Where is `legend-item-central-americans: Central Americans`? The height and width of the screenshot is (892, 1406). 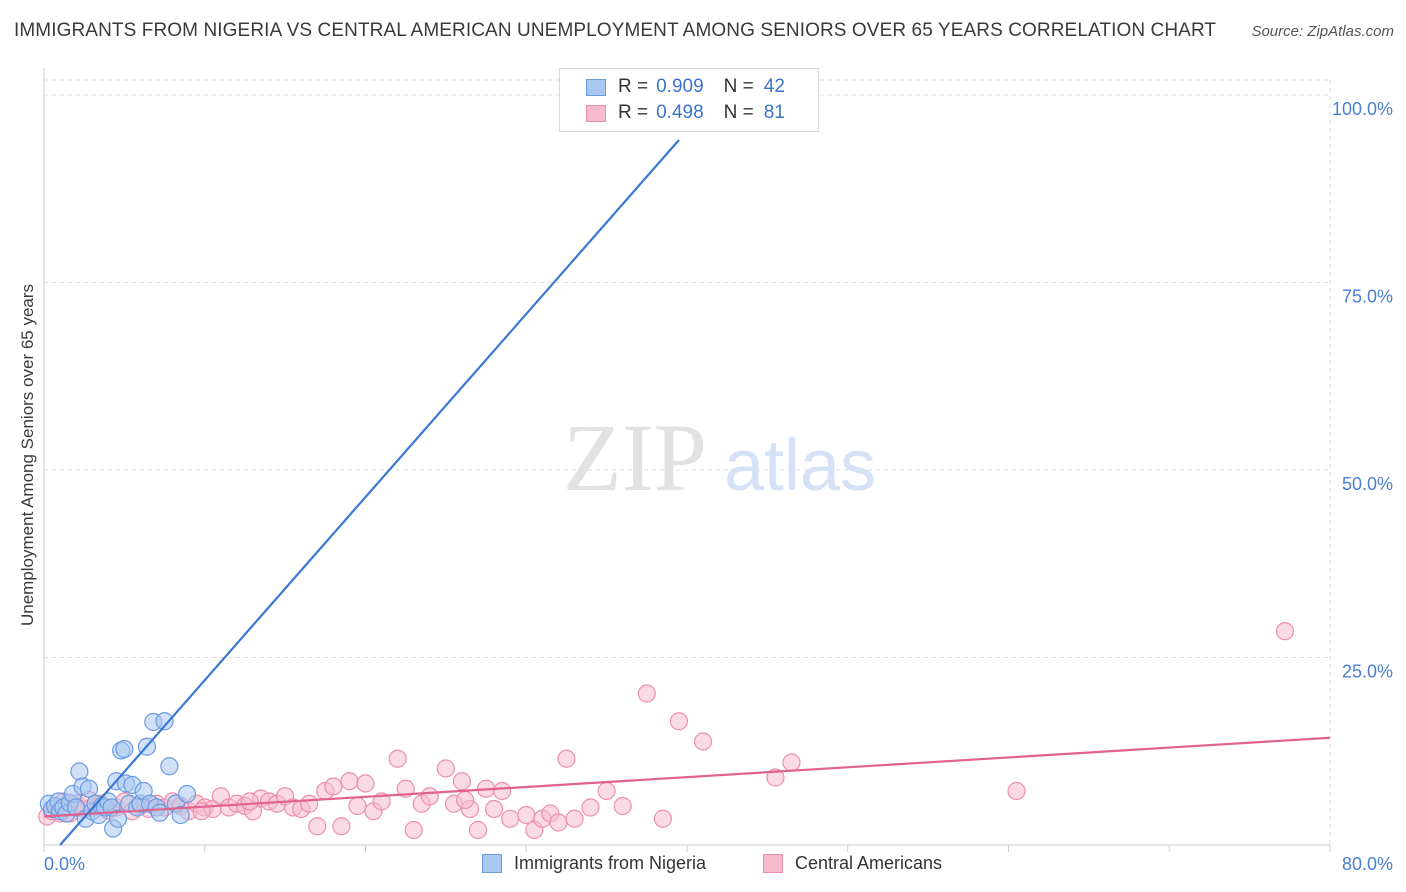
legend-item-central-americans: Central Americans is located at coordinates (852, 863).